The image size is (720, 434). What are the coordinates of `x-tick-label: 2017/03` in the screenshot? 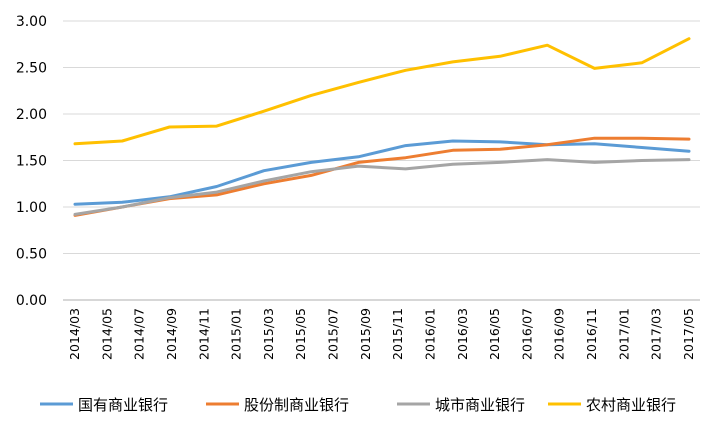 It's located at (656, 334).